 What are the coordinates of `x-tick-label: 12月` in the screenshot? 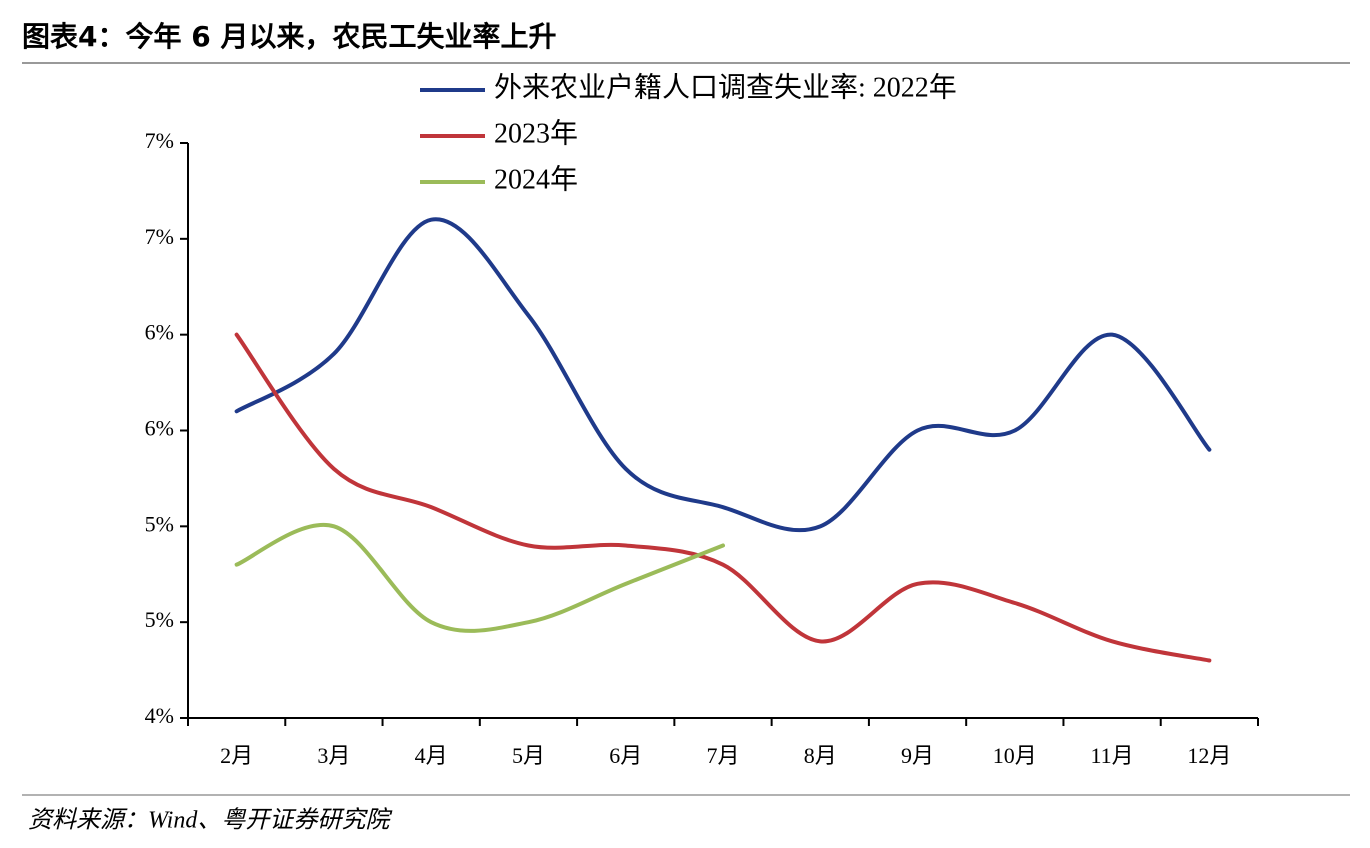 It's located at (1209, 755).